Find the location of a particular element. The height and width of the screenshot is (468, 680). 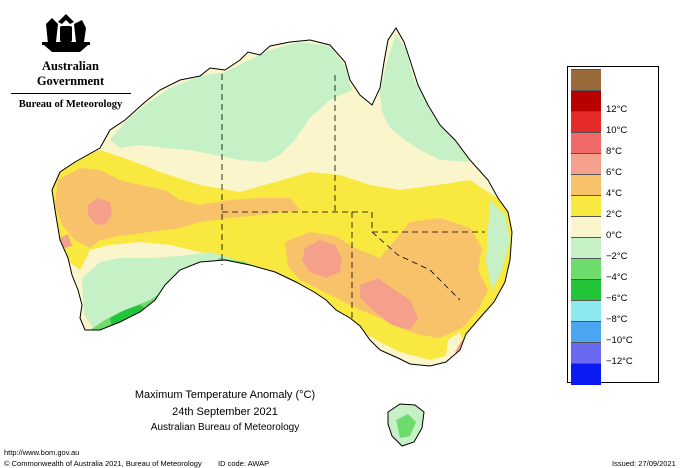

legend-label: 6°C is located at coordinates (614, 172).